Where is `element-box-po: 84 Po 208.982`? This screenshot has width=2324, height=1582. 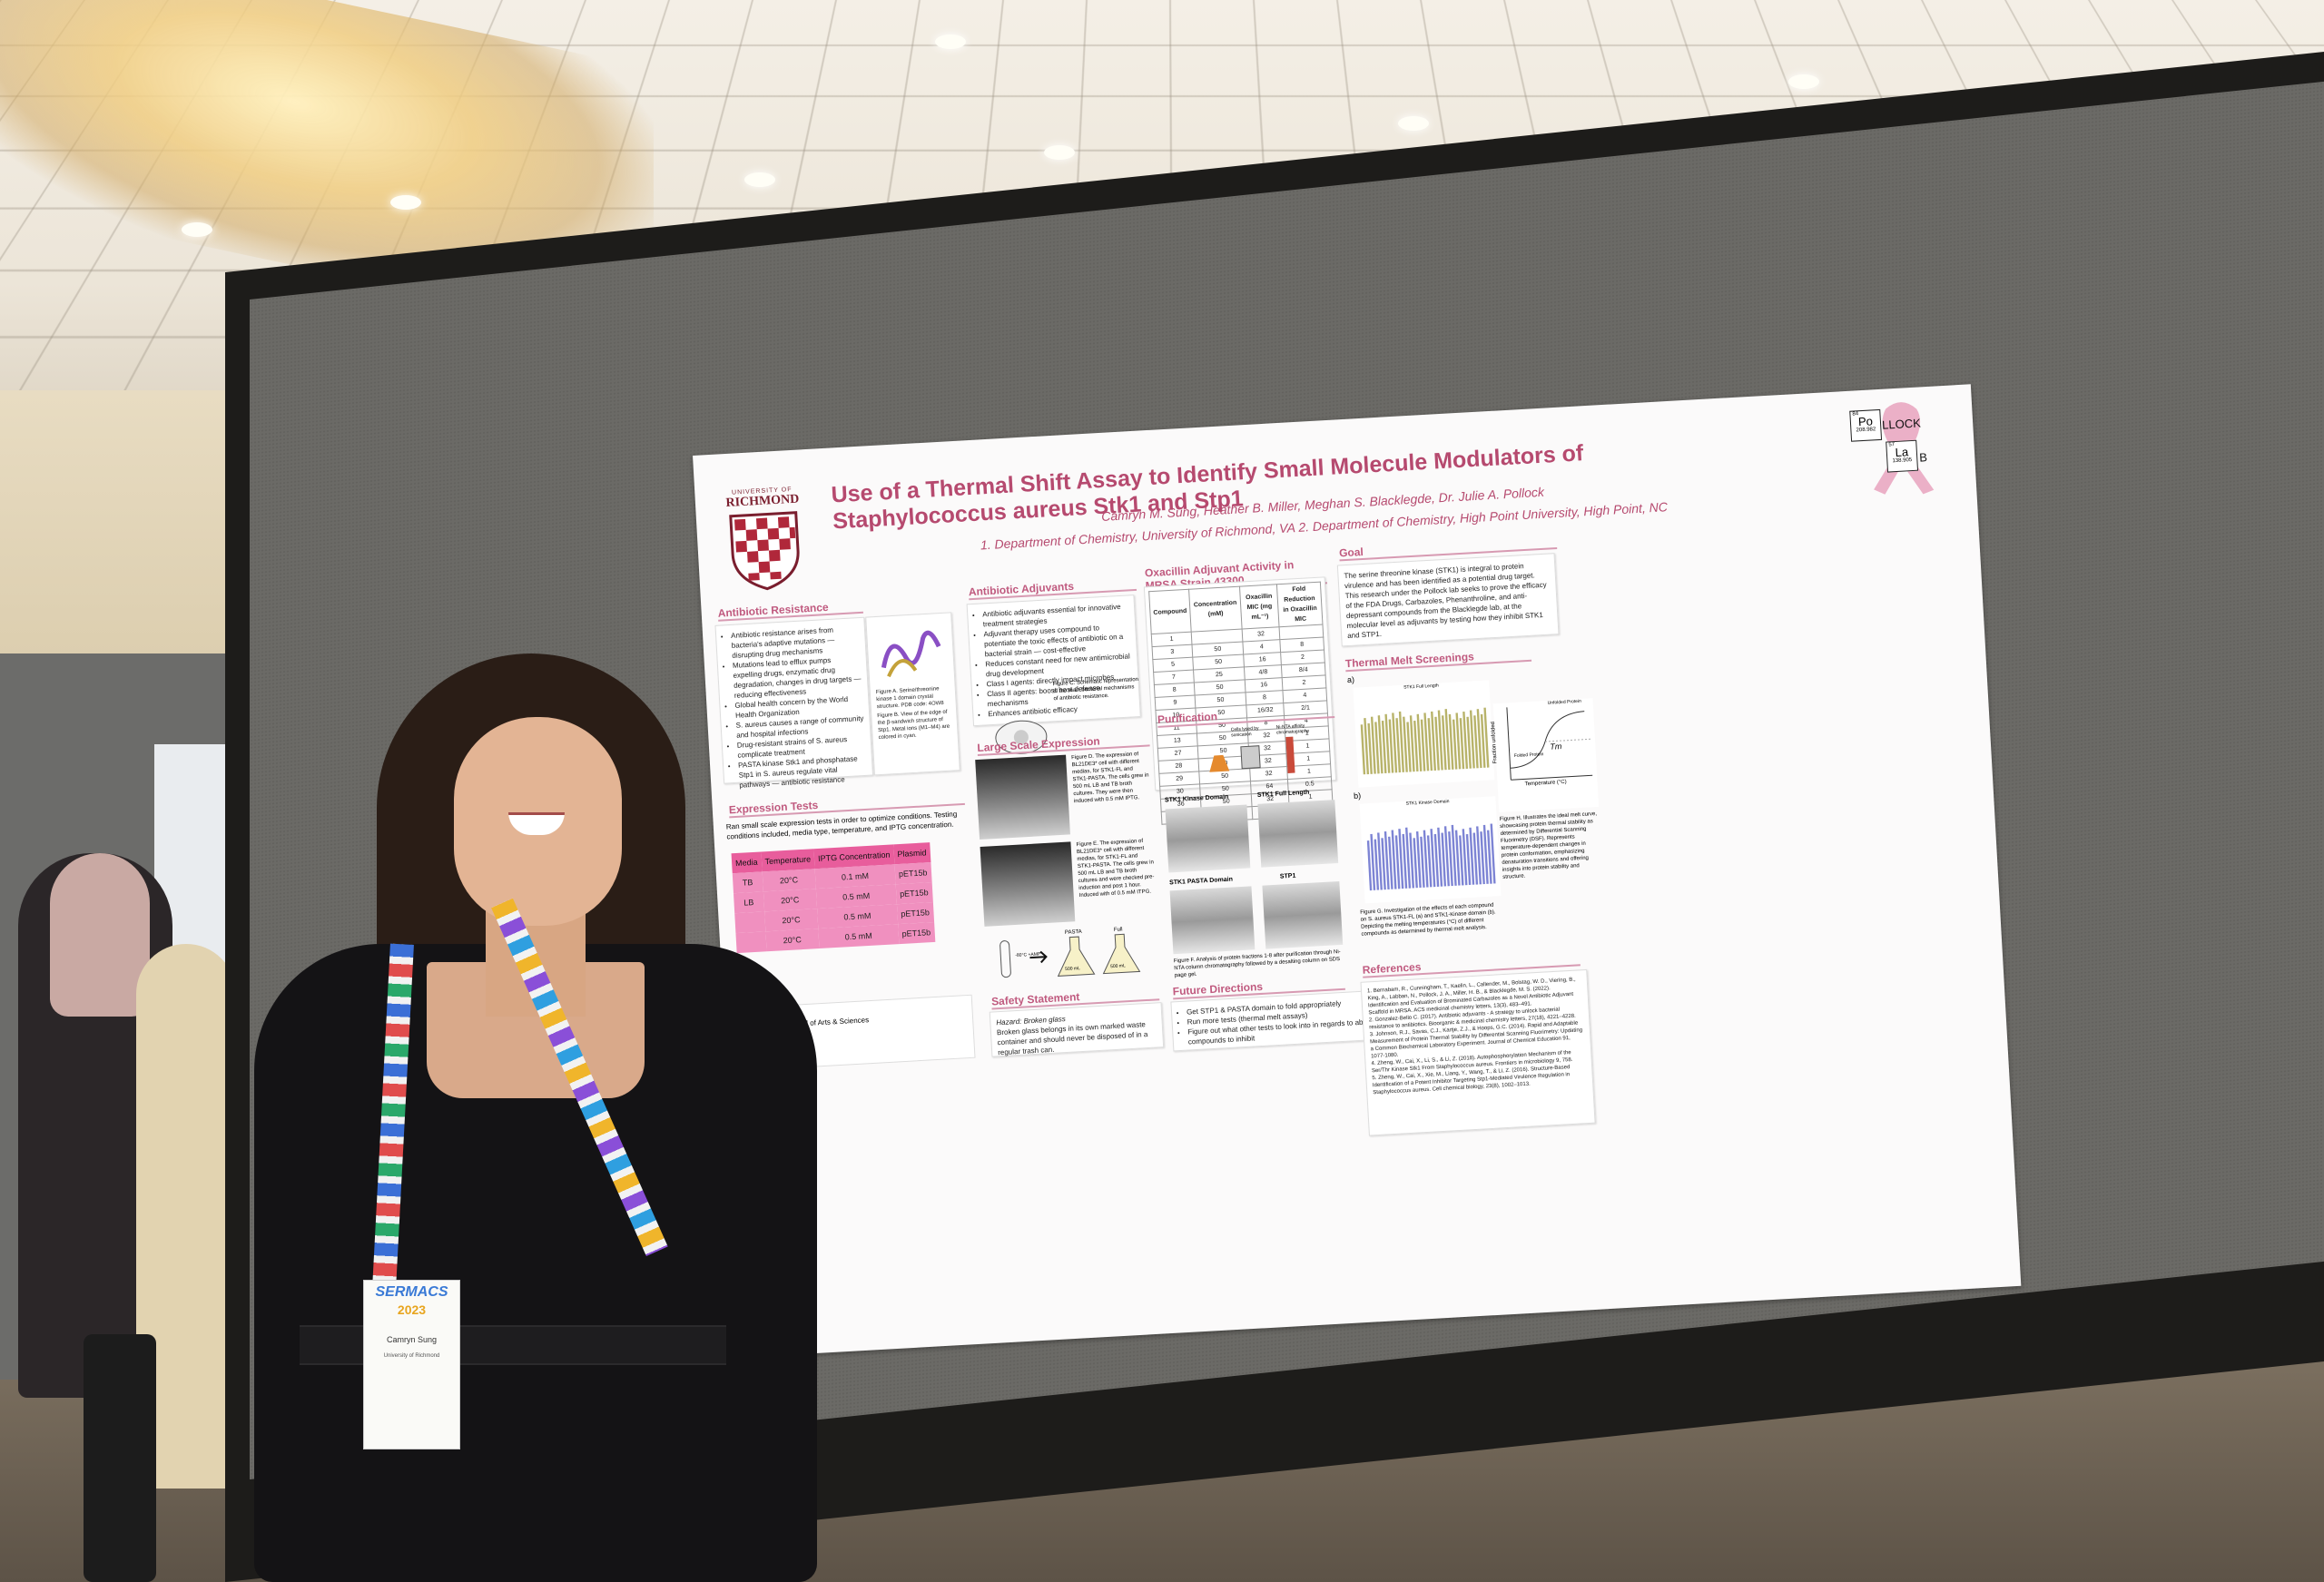 element-box-po: 84 Po 208.982 is located at coordinates (1865, 425).